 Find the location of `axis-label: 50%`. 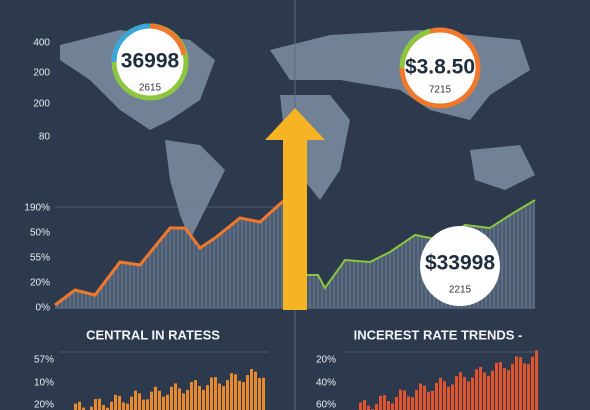

axis-label: 50% is located at coordinates (40, 233).